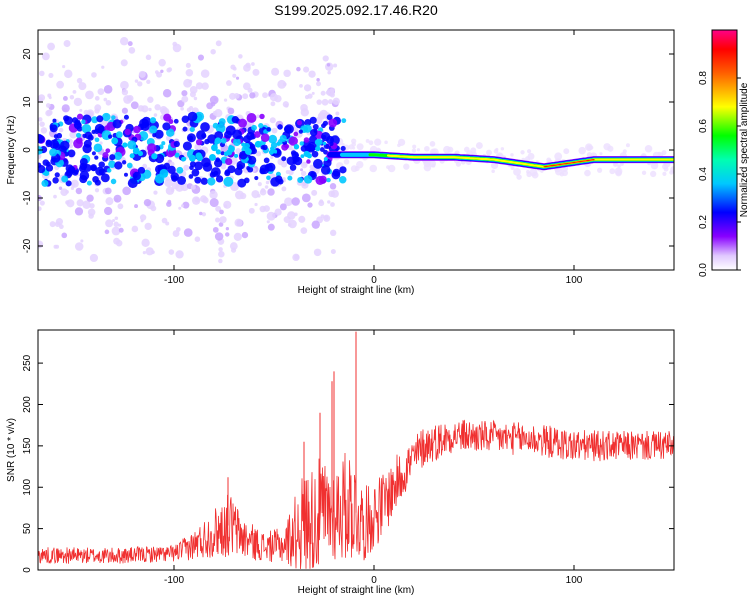 The image size is (750, 600). What do you see at coordinates (27, 570) in the screenshot?
I see `snr-y-tick-label: 0` at bounding box center [27, 570].